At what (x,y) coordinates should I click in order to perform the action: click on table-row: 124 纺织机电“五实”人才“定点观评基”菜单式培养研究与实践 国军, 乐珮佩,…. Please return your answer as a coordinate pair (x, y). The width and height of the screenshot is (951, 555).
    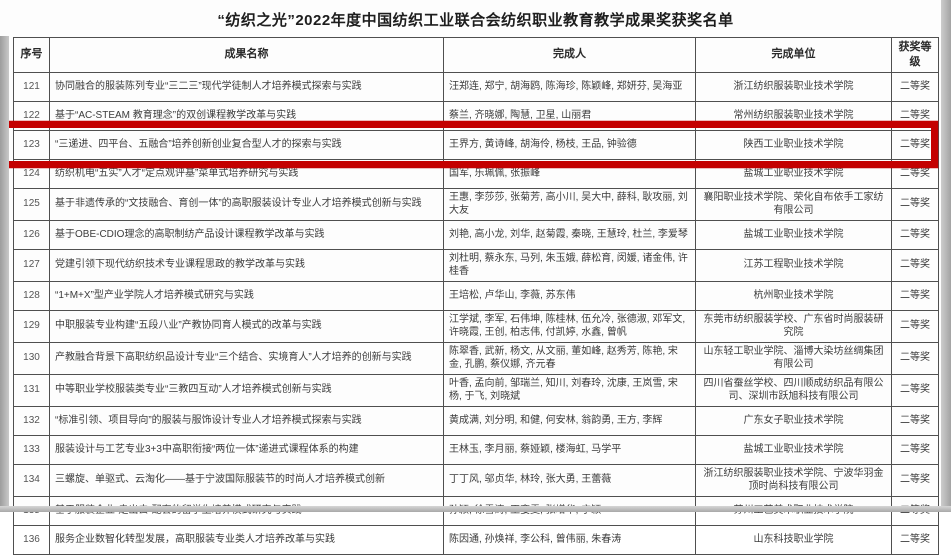
    Looking at the image, I should click on (476, 173).